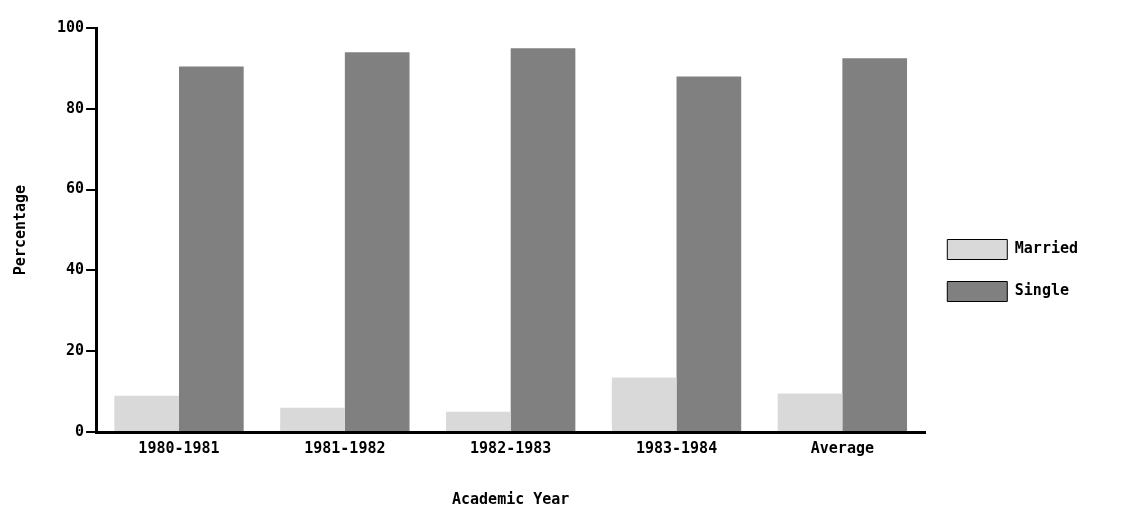 Image resolution: width=1122 pixels, height=526 pixels. What do you see at coordinates (1046, 248) in the screenshot?
I see `legend-label: Married` at bounding box center [1046, 248].